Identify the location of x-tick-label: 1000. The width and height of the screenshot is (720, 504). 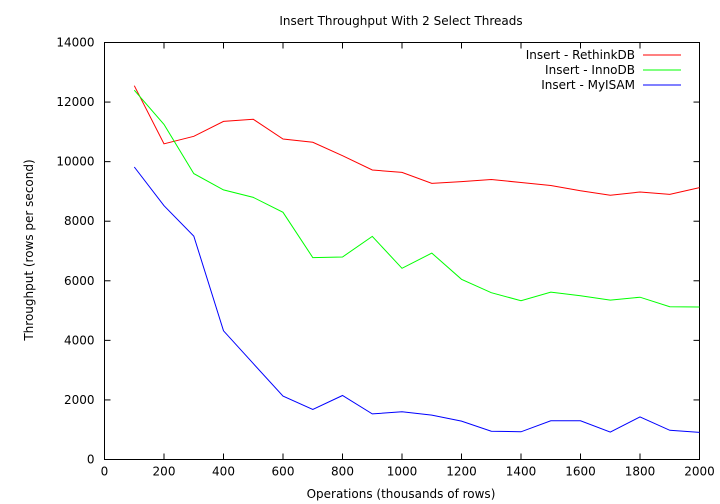
(402, 472).